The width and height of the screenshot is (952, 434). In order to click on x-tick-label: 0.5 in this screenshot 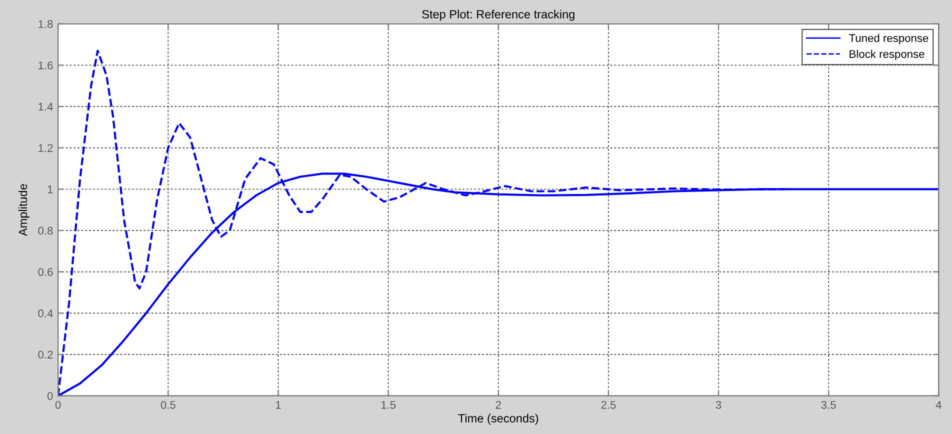, I will do `click(168, 404)`.